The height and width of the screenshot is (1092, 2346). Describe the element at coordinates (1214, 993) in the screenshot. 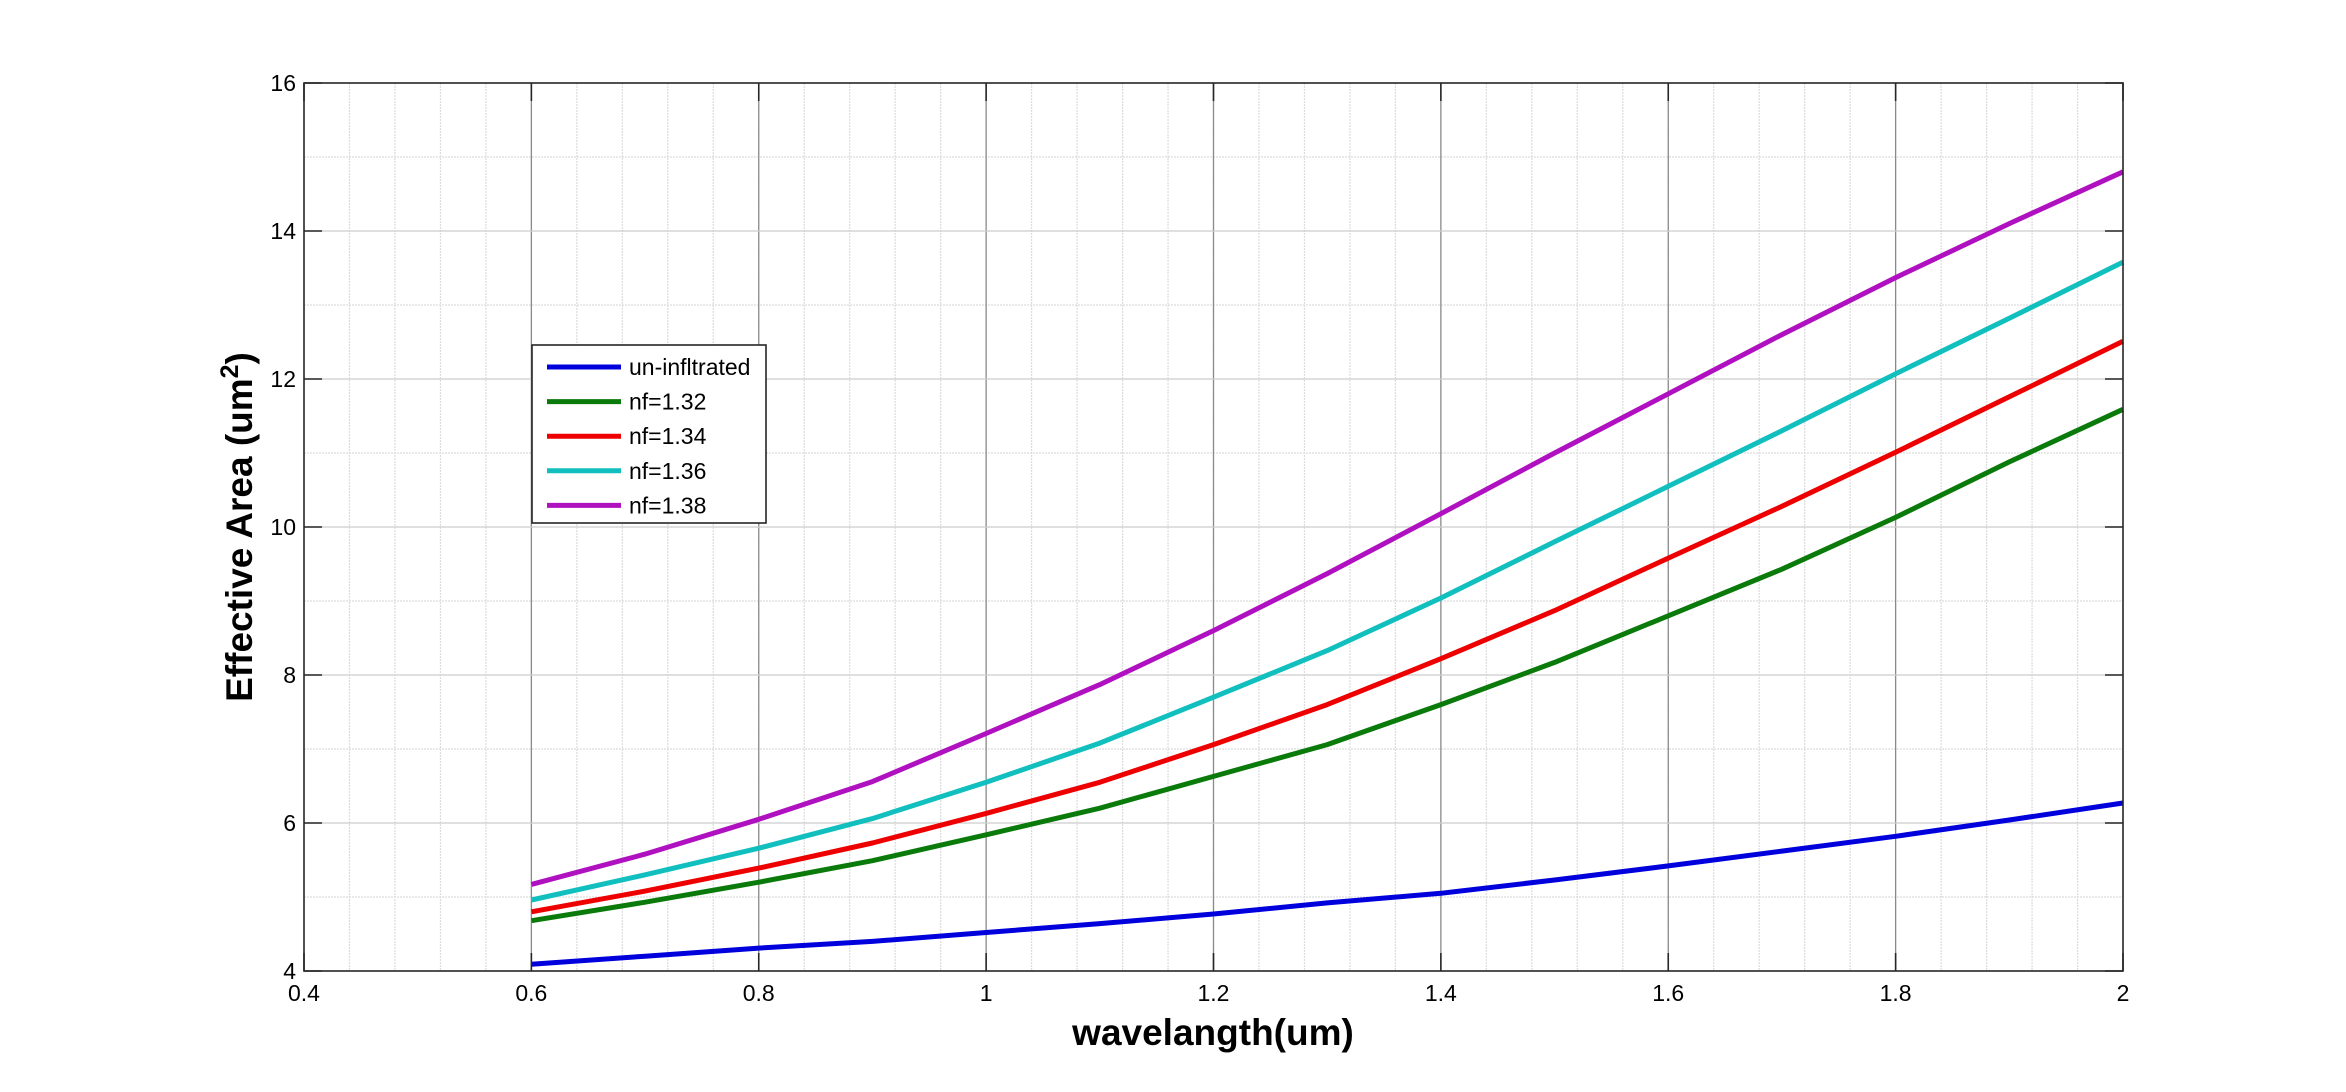

I see `x-tick-label: 1.2` at that location.